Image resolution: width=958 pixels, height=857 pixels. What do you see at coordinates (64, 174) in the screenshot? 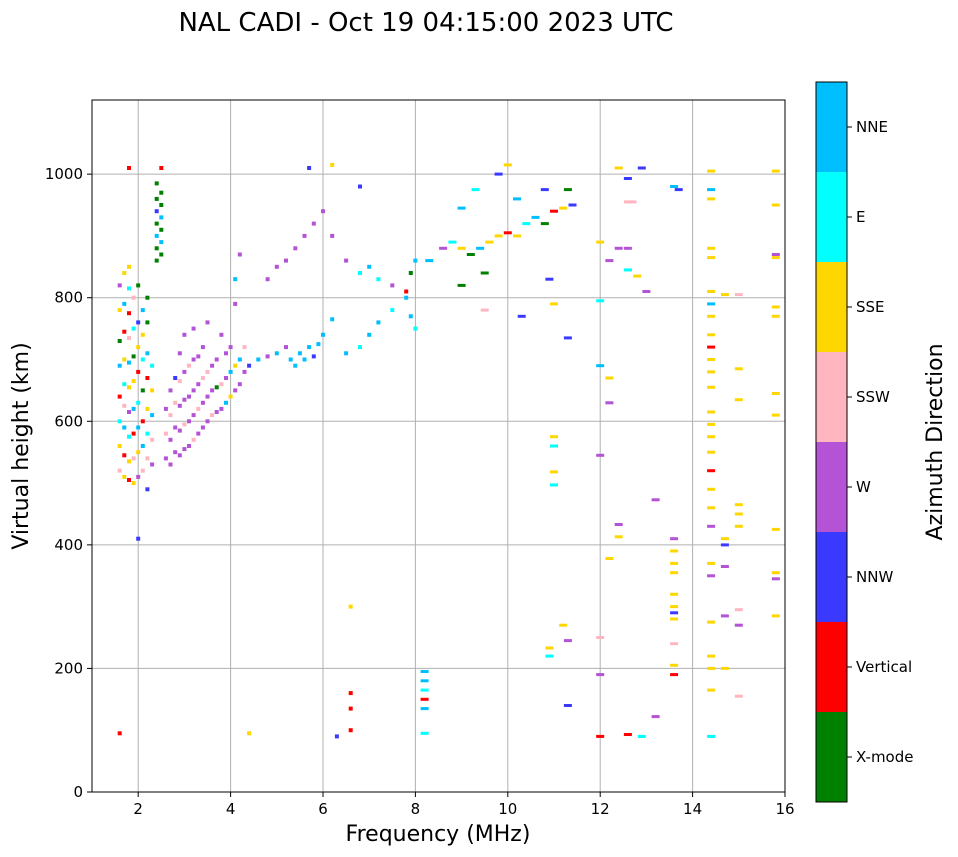
I see `y-tick-label: 1000` at bounding box center [64, 174].